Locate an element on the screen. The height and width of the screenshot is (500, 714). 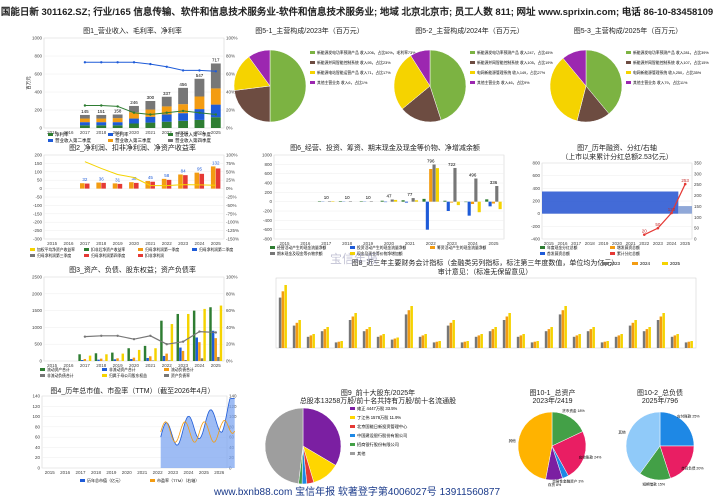
x-tick-label: 2015 is located at coordinates (52, 243).